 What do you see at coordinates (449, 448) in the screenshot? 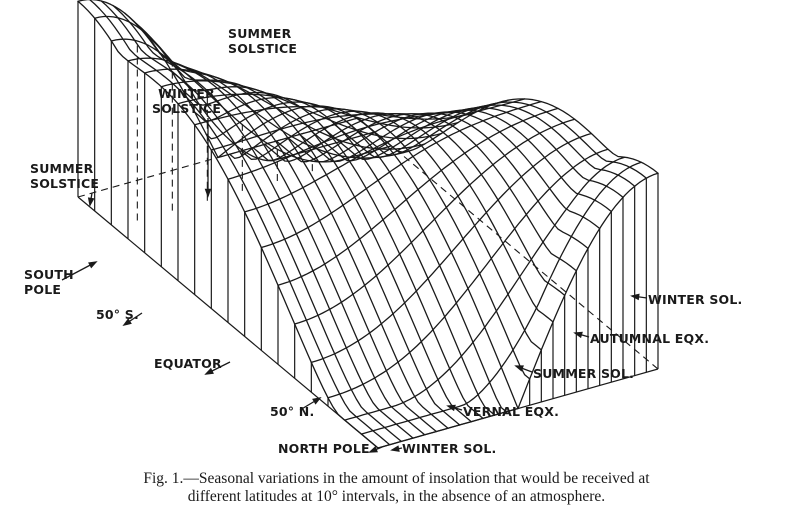
I see `winter-sol-bottom-label: WINTER SOL.` at bounding box center [449, 448].